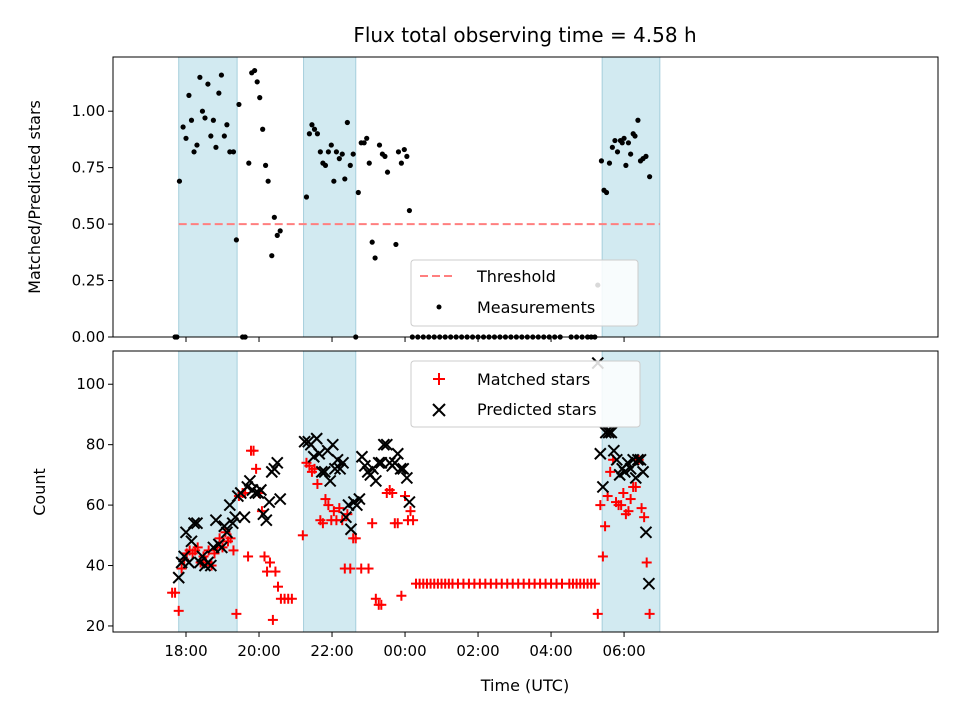 Image resolution: width=960 pixels, height=720 pixels. What do you see at coordinates (88, 224) in the screenshot?
I see `top-y-tick-label: 0.50` at bounding box center [88, 224].